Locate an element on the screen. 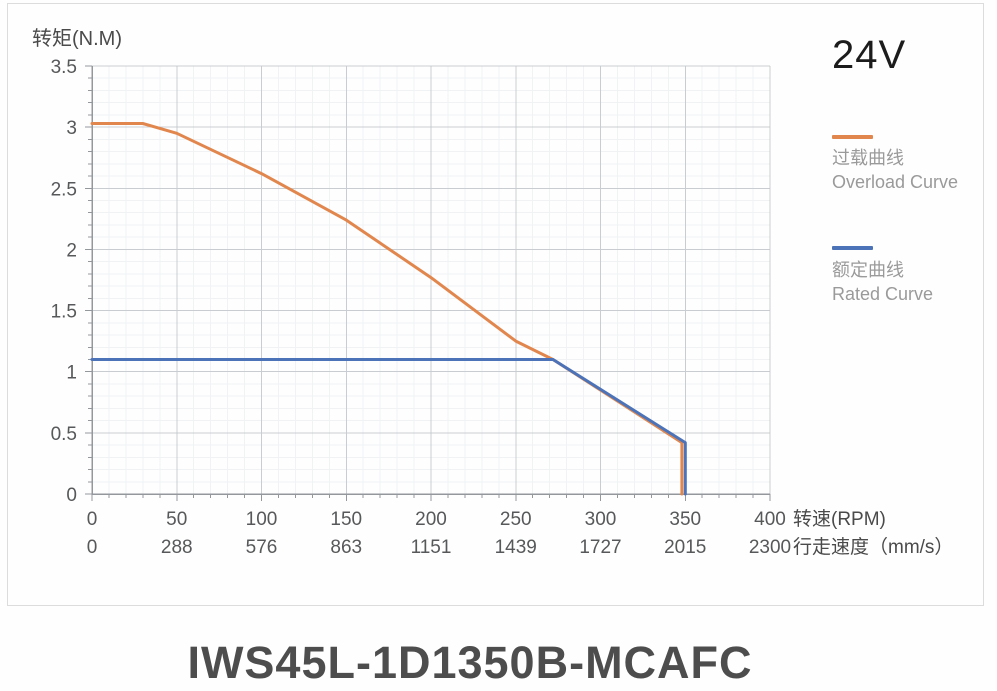  rated-curve-label-zh: 额定曲线 is located at coordinates (868, 270).